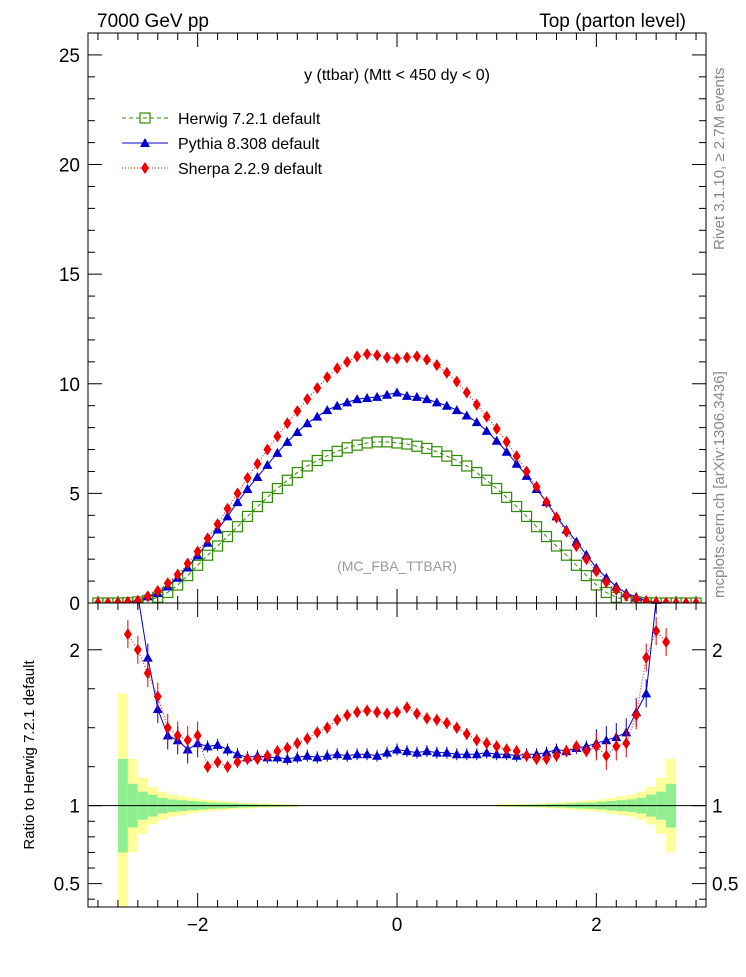 The height and width of the screenshot is (977, 746). What do you see at coordinates (397, 566) in the screenshot?
I see `analysis-watermark: (MC_FBA_TTBAR)` at bounding box center [397, 566].